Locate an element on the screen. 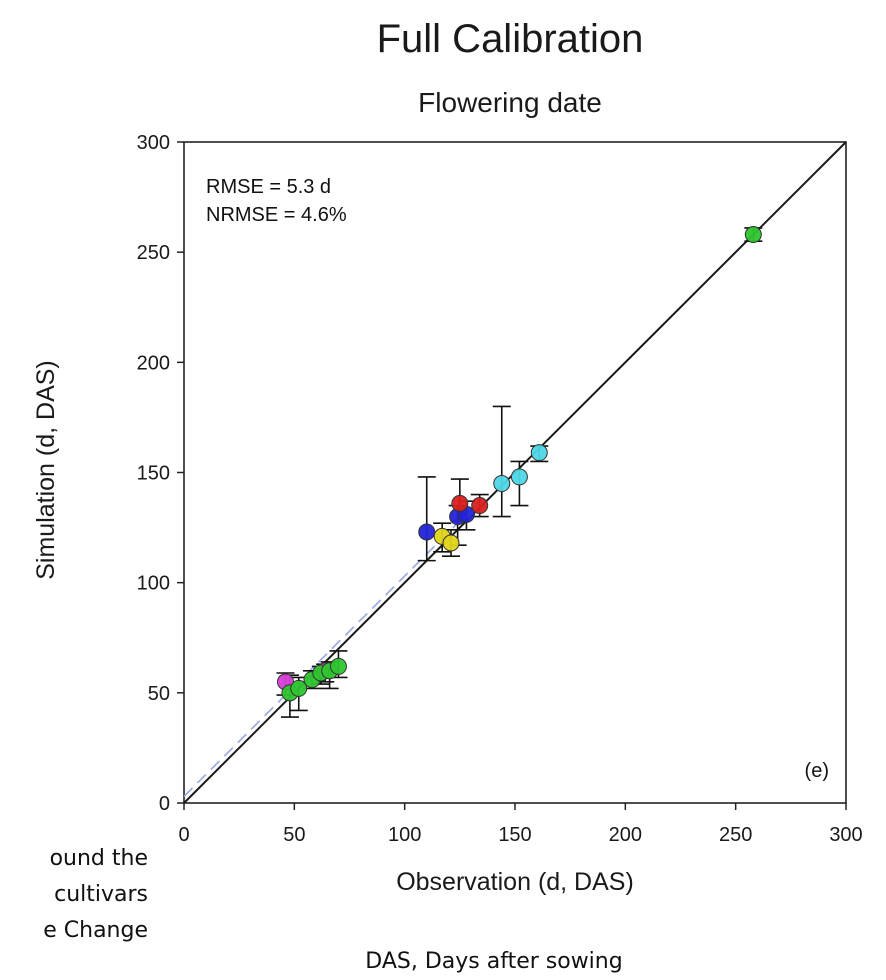 The image size is (886, 980). x-tick-label: 50 is located at coordinates (294, 835).